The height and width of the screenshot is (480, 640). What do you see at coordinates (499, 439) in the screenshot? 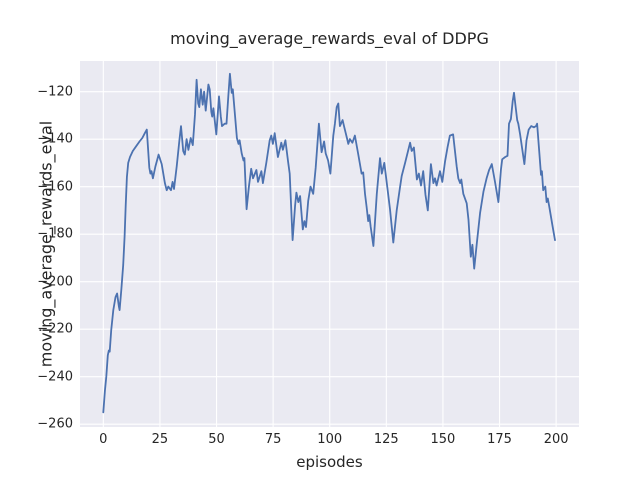
I see `x-tick-label: 175` at bounding box center [499, 439].